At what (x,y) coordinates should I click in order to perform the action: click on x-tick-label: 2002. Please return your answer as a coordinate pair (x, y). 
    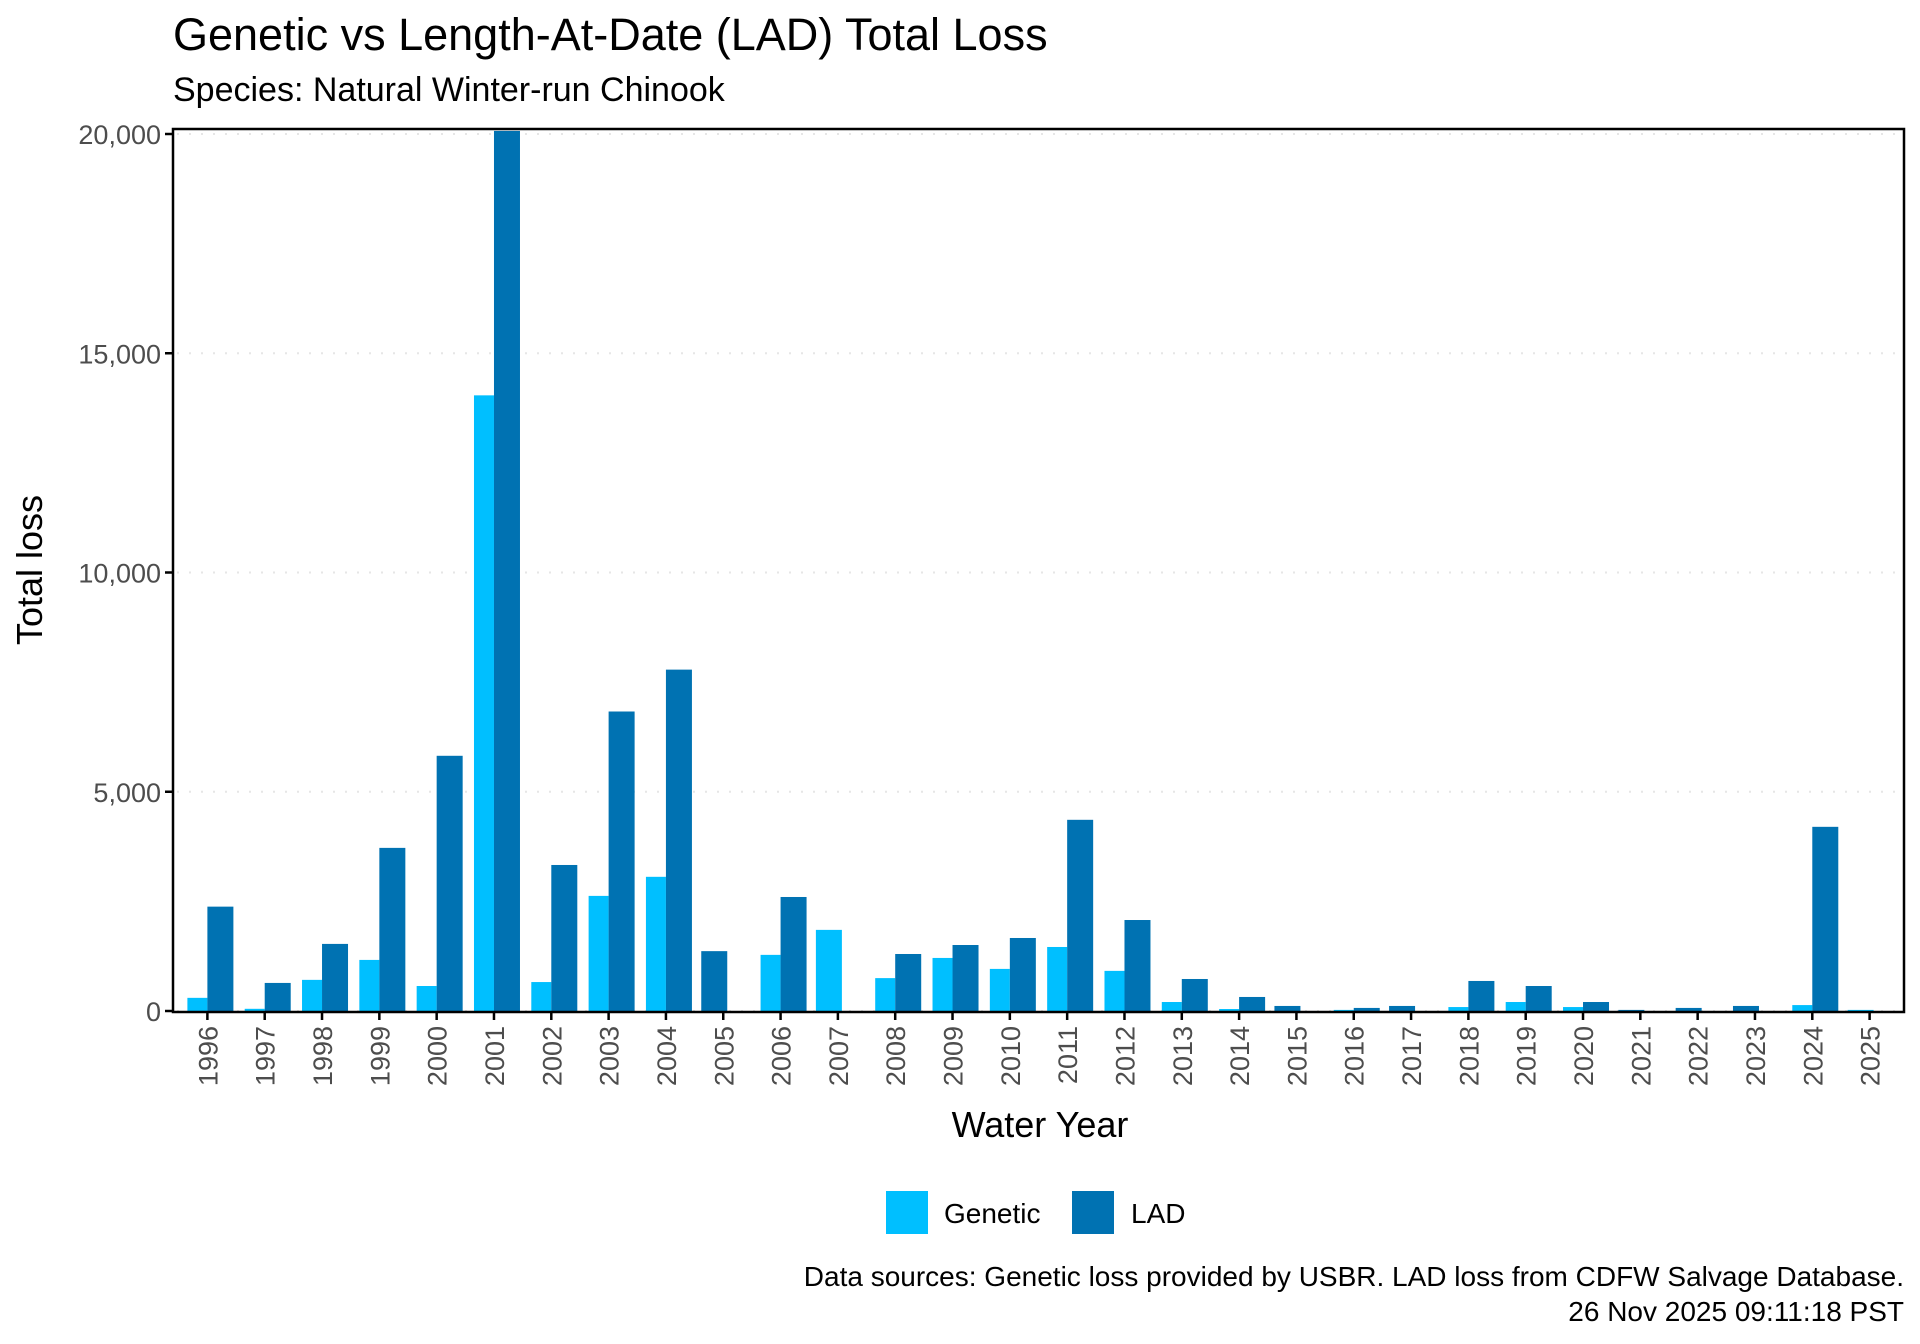
    Looking at the image, I should click on (552, 1056).